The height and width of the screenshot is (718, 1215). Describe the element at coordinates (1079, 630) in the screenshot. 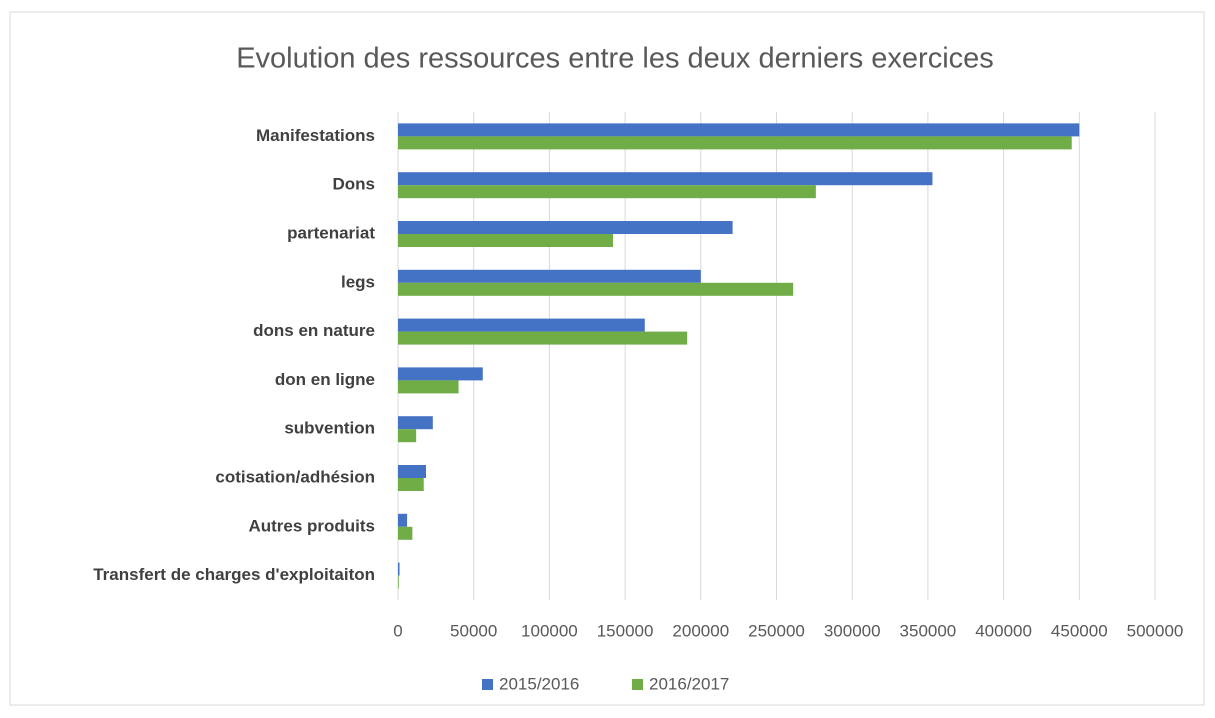

I see `x-tick-label: 450000` at that location.